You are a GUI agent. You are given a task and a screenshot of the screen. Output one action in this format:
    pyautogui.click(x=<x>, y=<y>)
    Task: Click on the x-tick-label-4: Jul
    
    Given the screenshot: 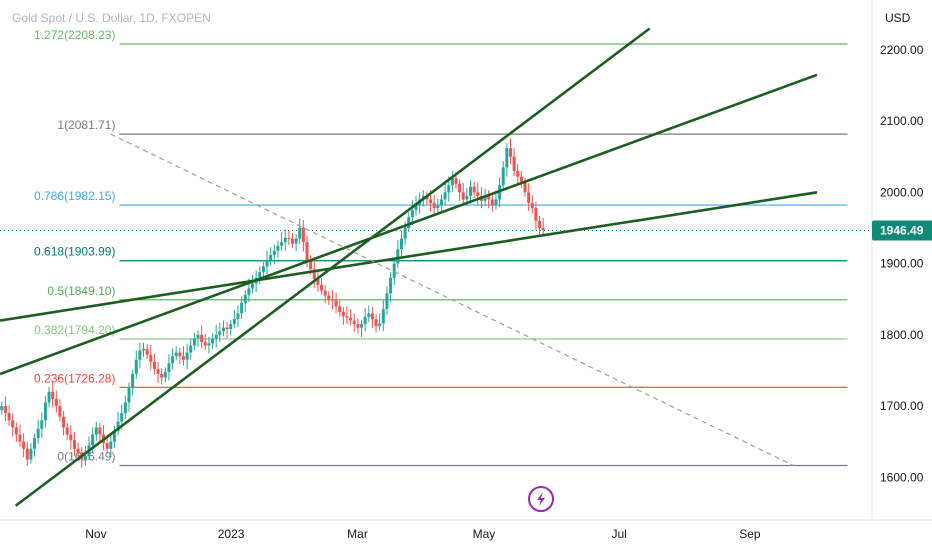 What is the action you would take?
    pyautogui.click(x=618, y=534)
    